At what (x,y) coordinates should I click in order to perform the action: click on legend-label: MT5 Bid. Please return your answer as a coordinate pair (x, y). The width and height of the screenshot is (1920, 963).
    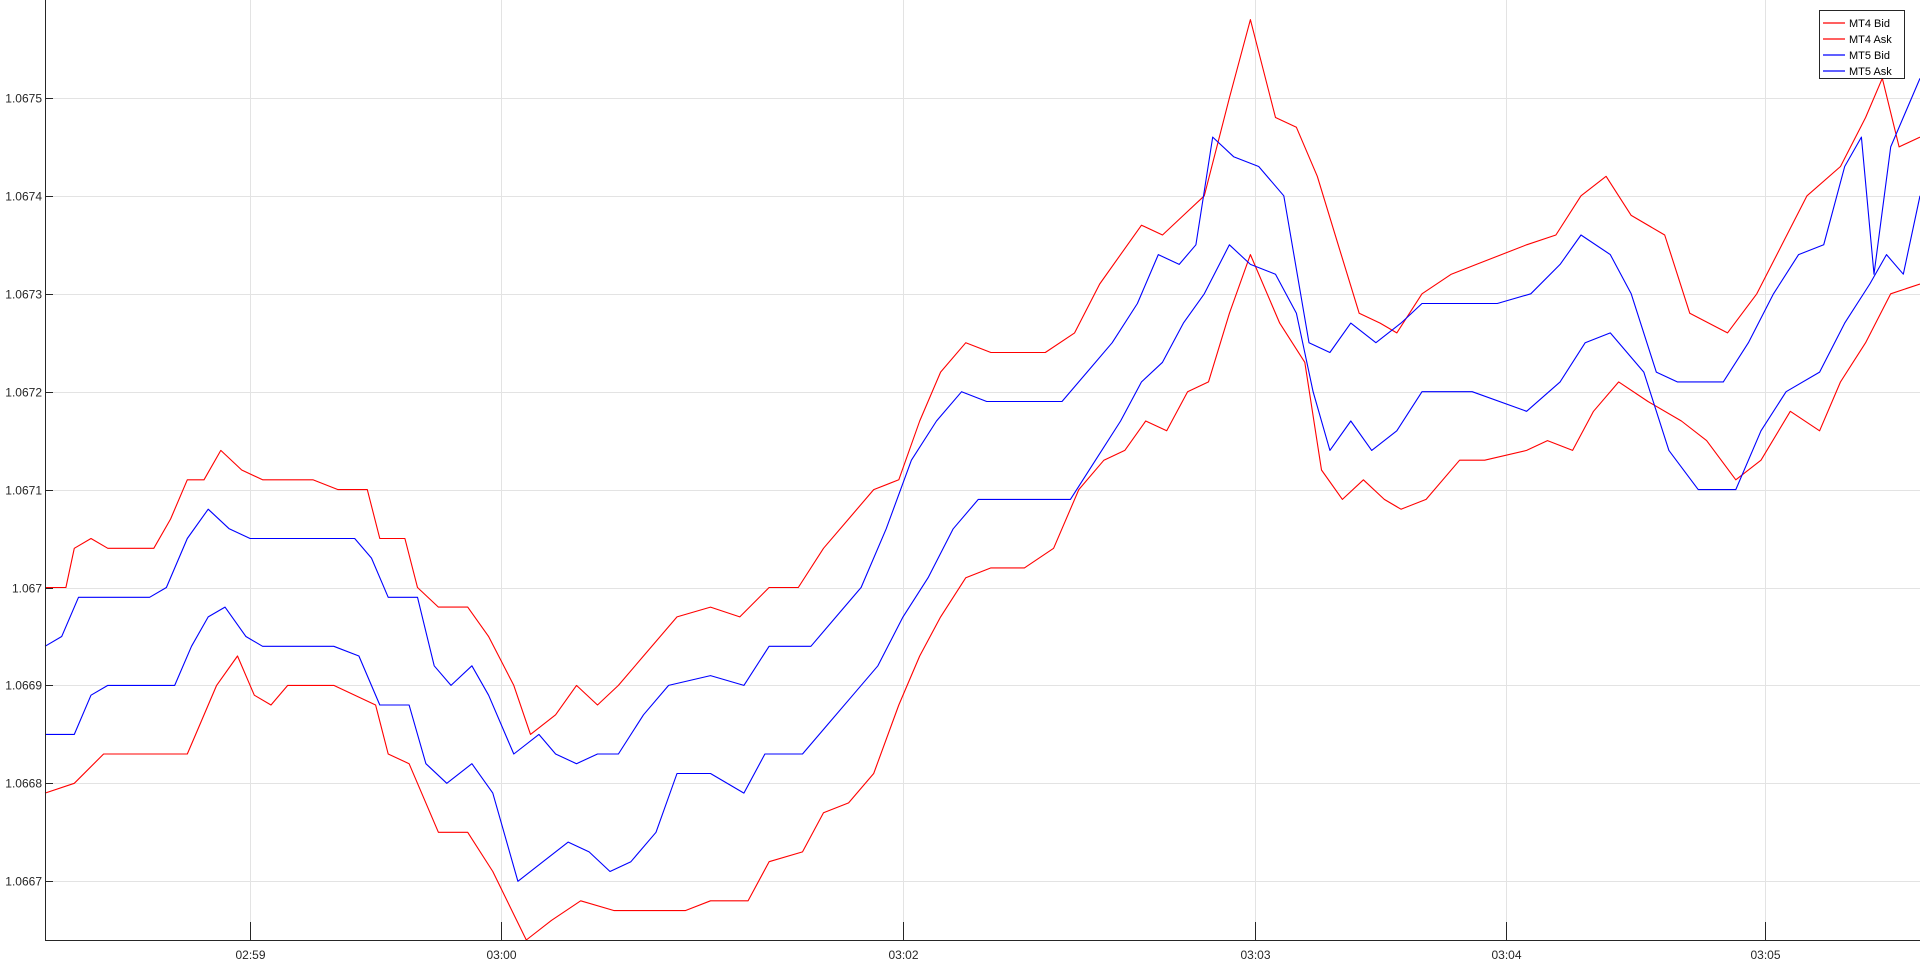
    Looking at the image, I should click on (1869, 56).